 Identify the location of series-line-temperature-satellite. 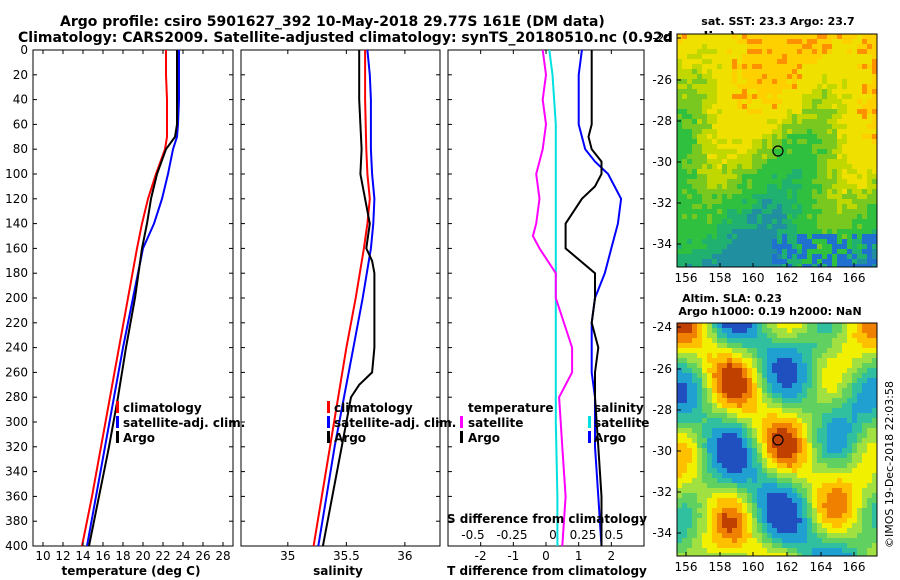
(552, 298).